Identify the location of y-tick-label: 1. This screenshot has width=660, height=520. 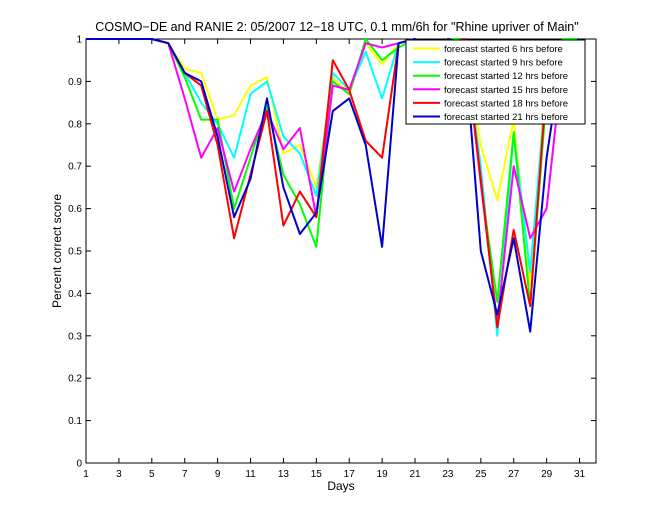
(79, 40).